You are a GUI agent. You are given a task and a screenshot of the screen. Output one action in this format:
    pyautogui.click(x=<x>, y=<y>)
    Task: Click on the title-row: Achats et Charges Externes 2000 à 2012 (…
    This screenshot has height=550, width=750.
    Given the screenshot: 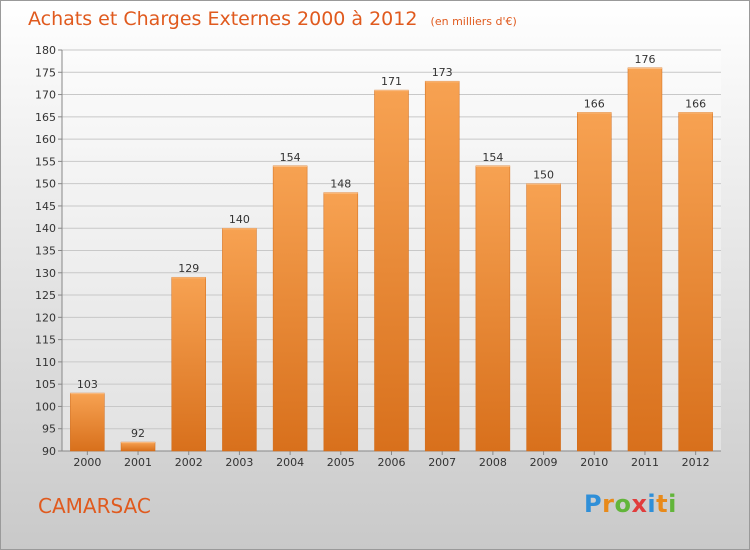 What is the action you would take?
    pyautogui.click(x=272, y=19)
    